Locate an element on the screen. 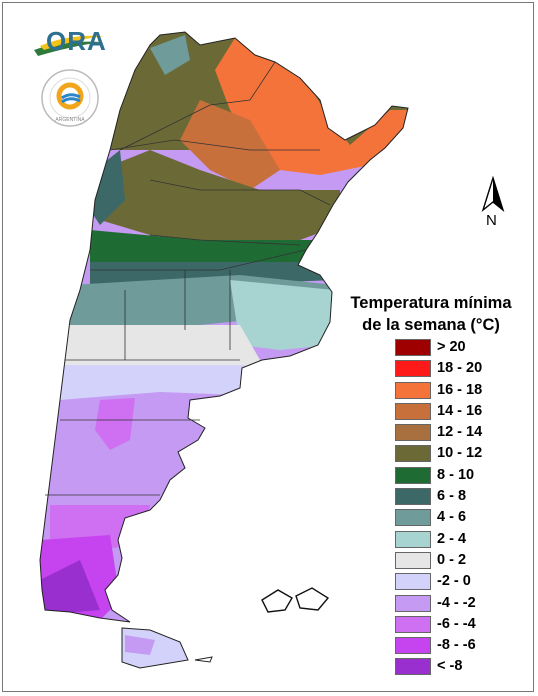 Image resolution: width=538 pixels, height=696 pixels. malvinas-islands is located at coordinates (295, 600).